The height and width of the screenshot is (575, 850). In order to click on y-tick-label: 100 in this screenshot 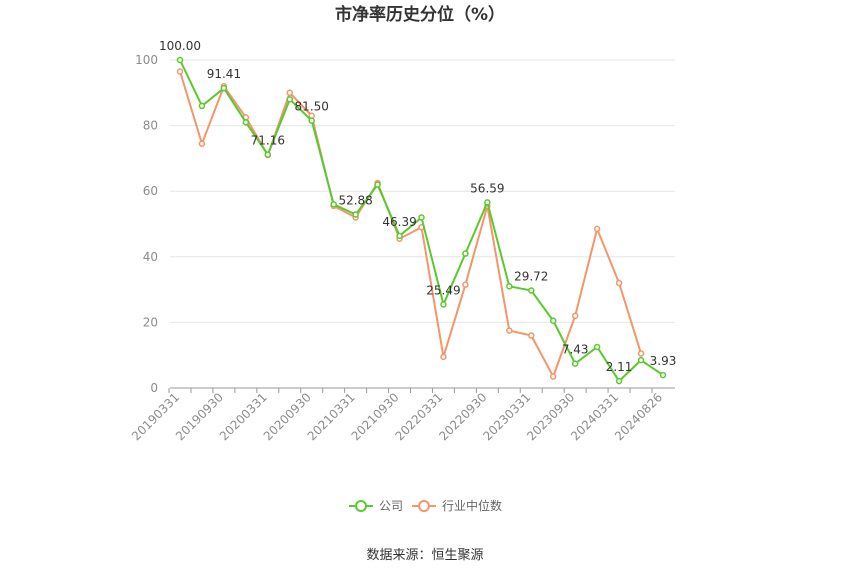, I will do `click(146, 60)`.